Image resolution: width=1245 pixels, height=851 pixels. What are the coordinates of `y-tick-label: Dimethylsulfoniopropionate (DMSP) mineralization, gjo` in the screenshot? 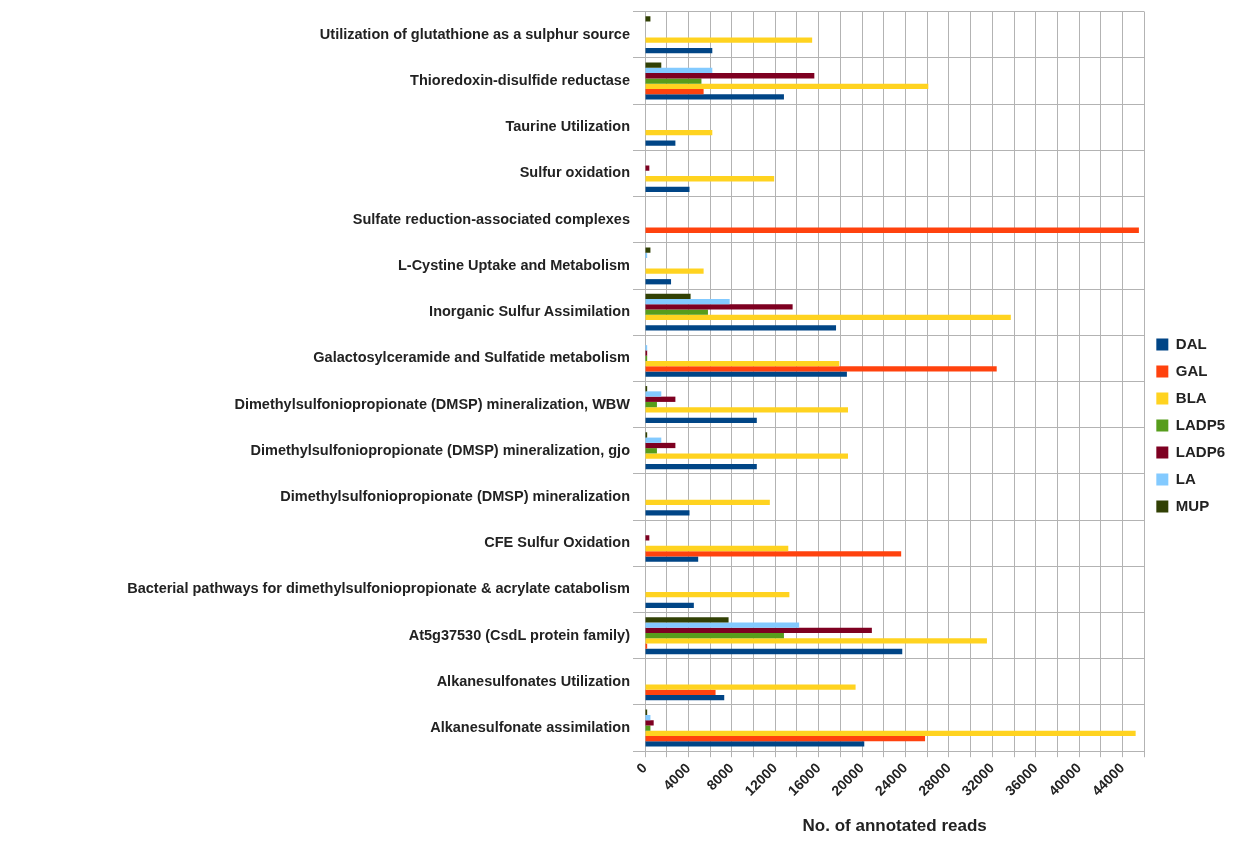 It's located at (440, 449).